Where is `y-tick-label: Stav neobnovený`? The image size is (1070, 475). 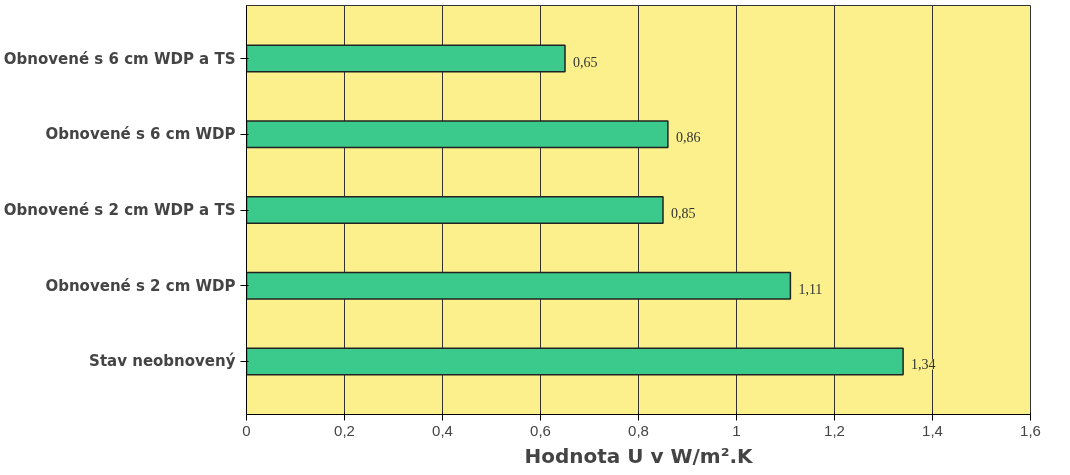 y-tick-label: Stav neobnovený is located at coordinates (162, 361).